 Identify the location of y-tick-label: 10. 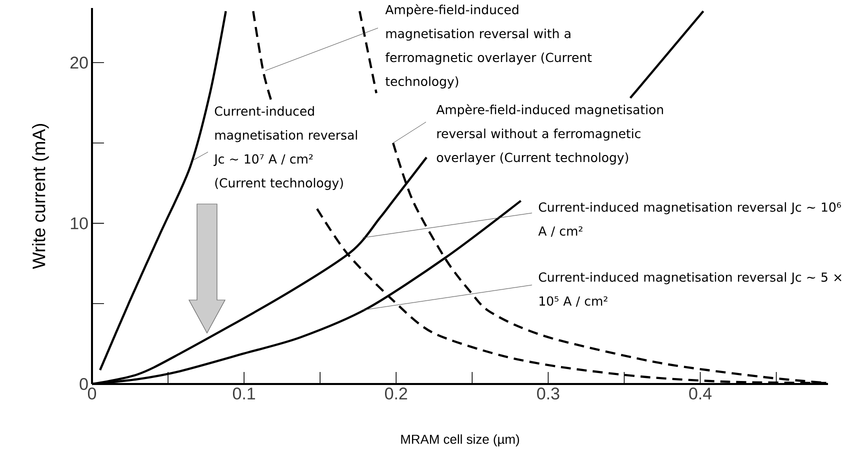
(79, 223).